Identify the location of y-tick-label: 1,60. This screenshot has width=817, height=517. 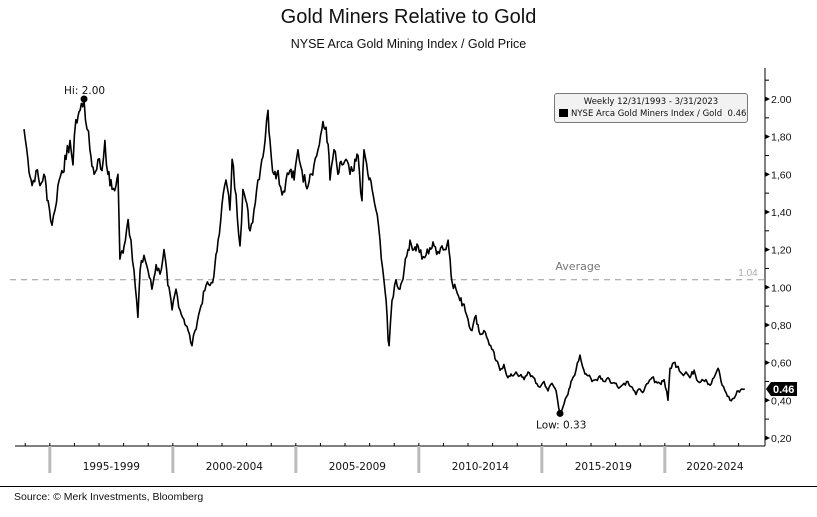
(781, 175).